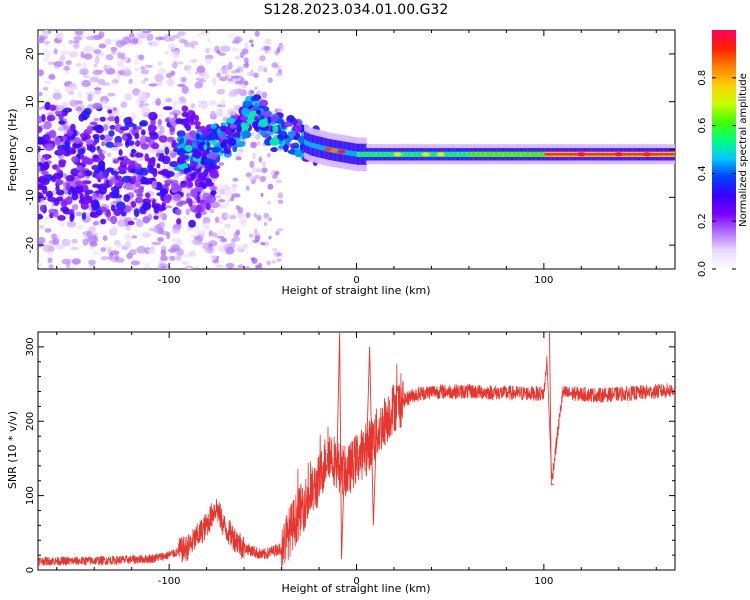  I want to click on x-tick-label: -100, so click(169, 280).